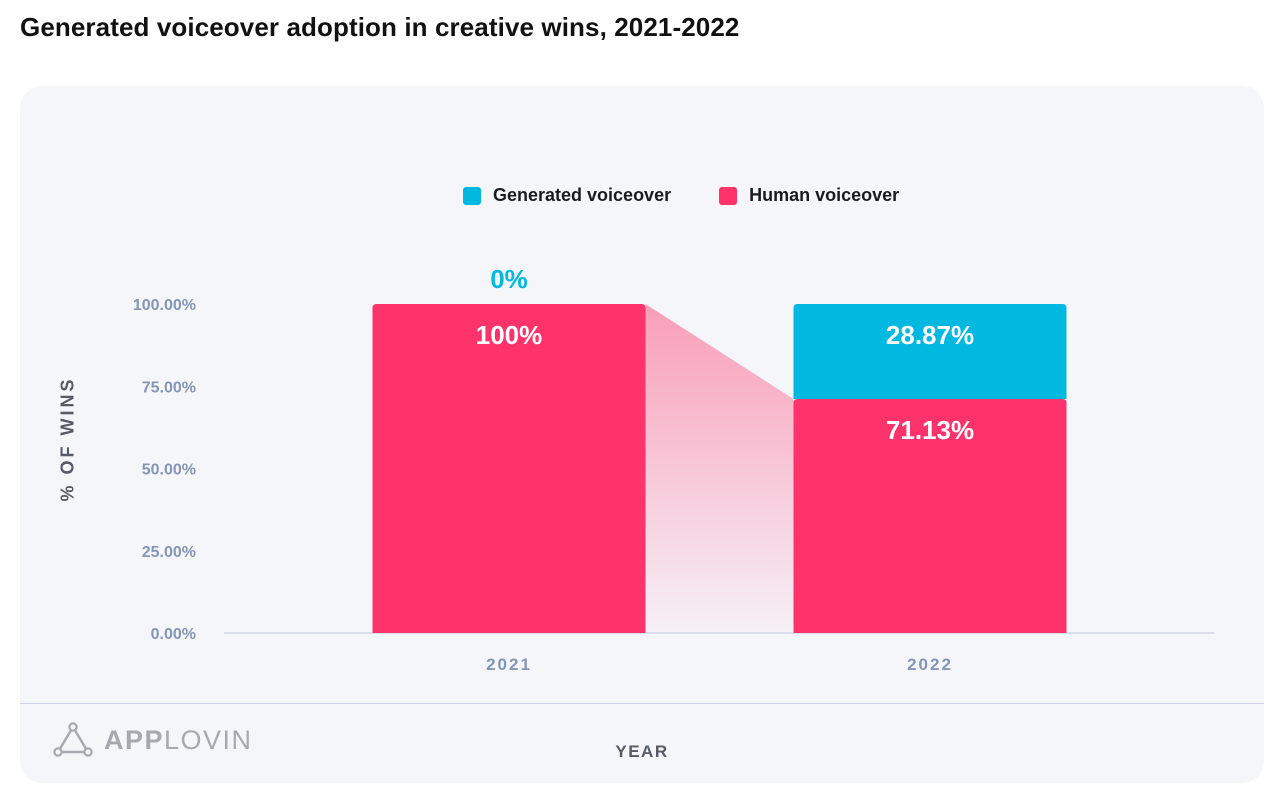 The width and height of the screenshot is (1280, 803). What do you see at coordinates (642, 703) in the screenshot?
I see `footer-divider` at bounding box center [642, 703].